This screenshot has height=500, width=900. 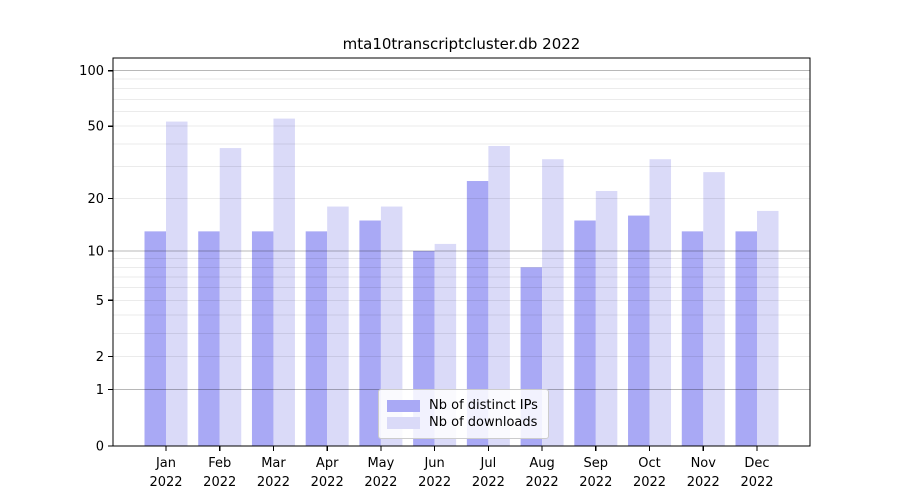 What do you see at coordinates (692, 338) in the screenshot?
I see `bar-distinct-ips-nov` at bounding box center [692, 338].